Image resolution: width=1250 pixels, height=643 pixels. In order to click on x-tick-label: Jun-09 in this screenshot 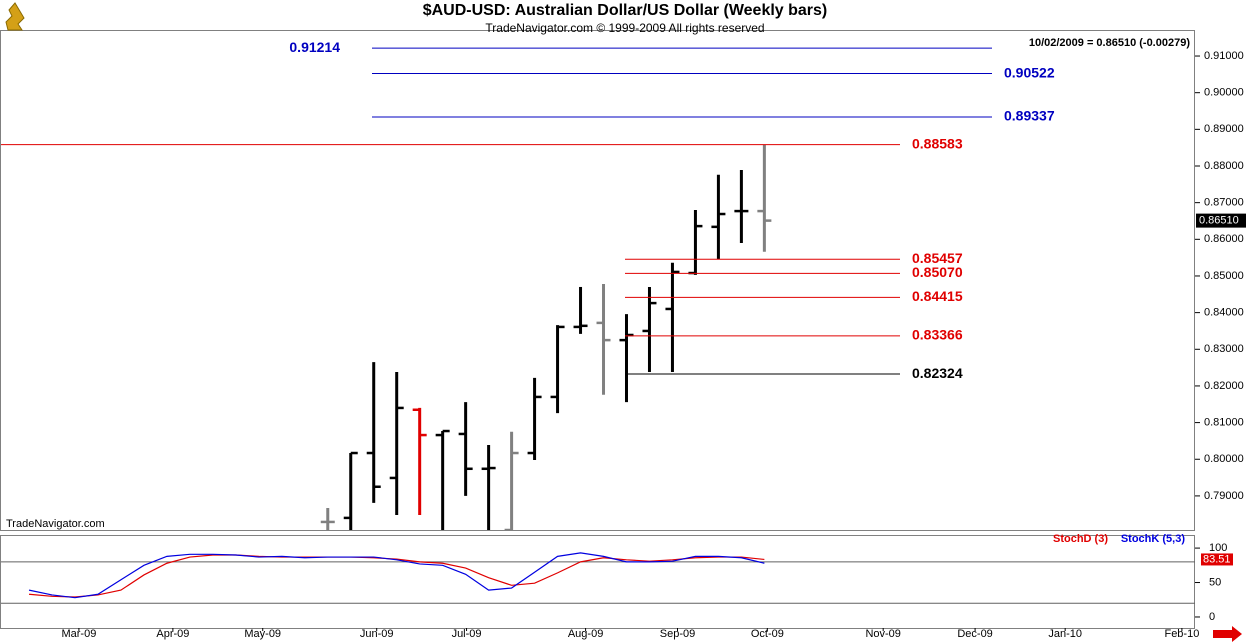, I will do `click(377, 634)`.